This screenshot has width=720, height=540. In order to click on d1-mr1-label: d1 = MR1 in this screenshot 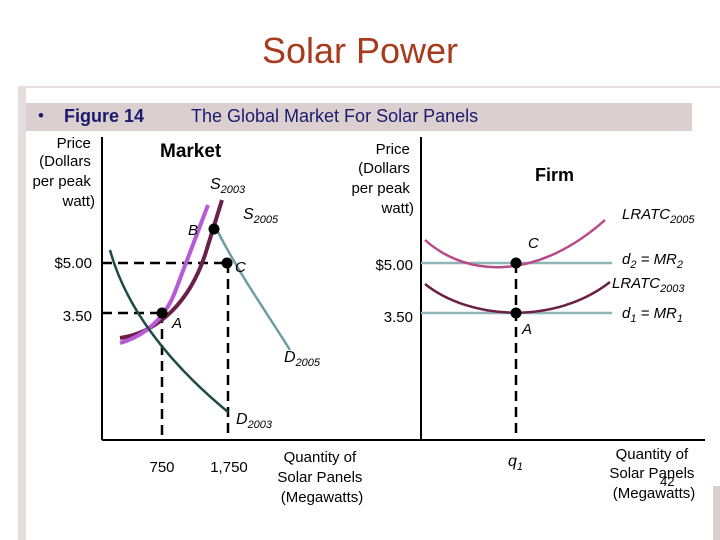, I will do `click(652, 315)`.